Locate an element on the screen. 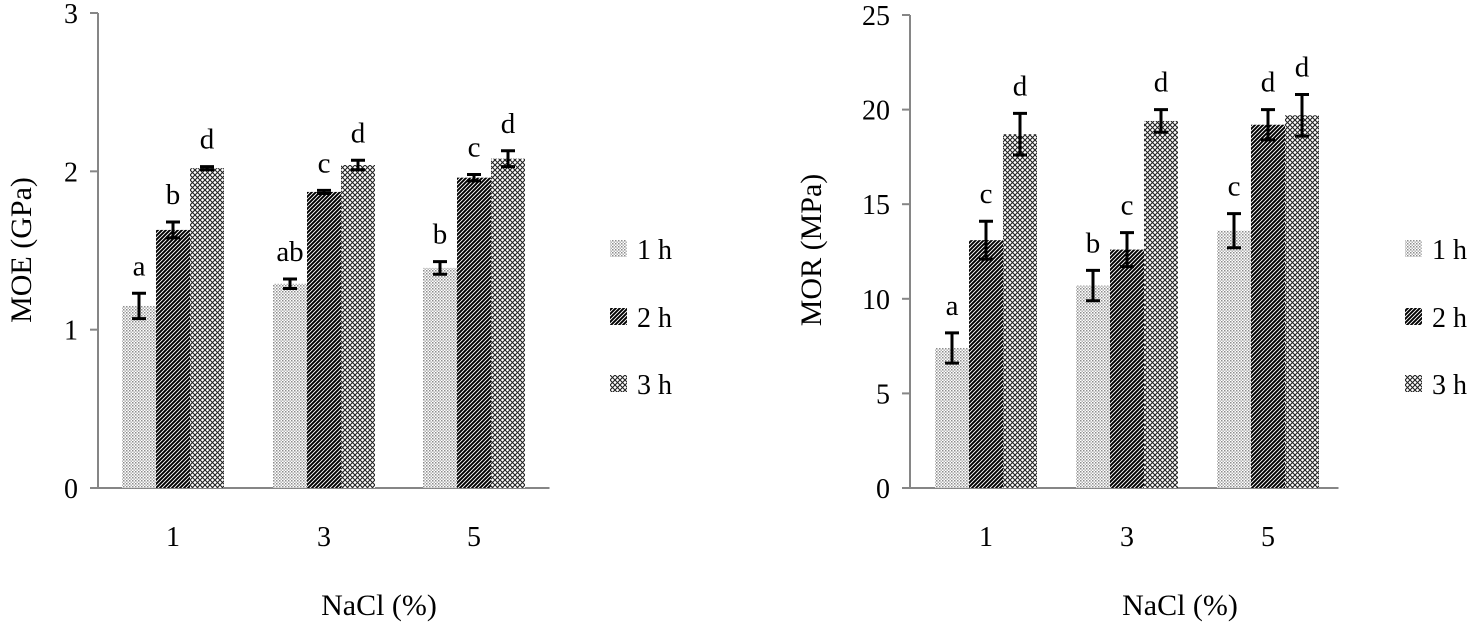  bars is located at coordinates (323, 318).